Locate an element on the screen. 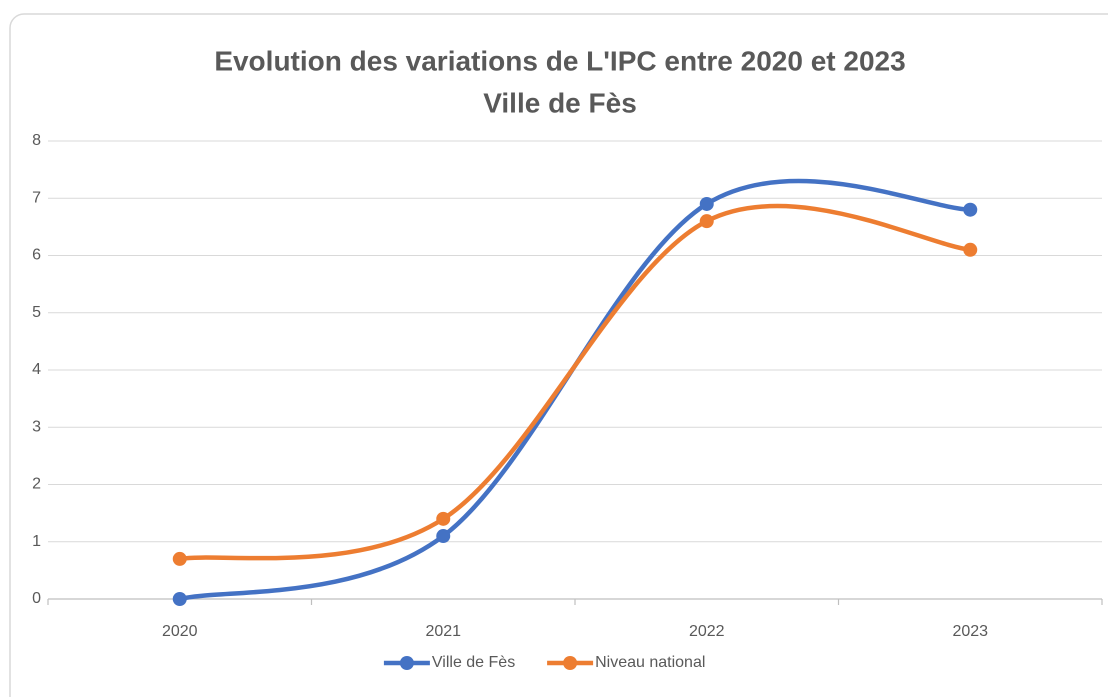 The image size is (1108, 697). x-tick-label: 2022 is located at coordinates (707, 631).